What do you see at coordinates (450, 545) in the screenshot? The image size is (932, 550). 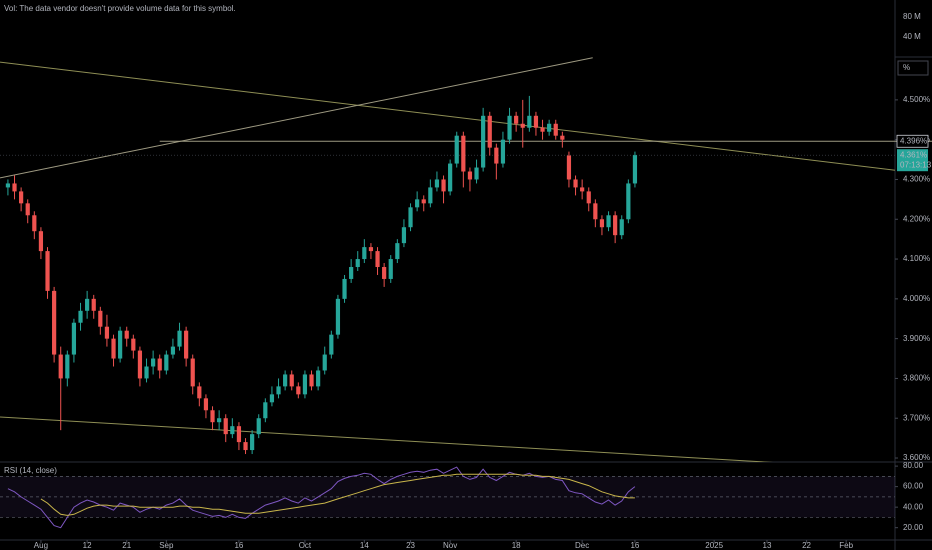 I see `x-tick-label: Nov` at bounding box center [450, 545].